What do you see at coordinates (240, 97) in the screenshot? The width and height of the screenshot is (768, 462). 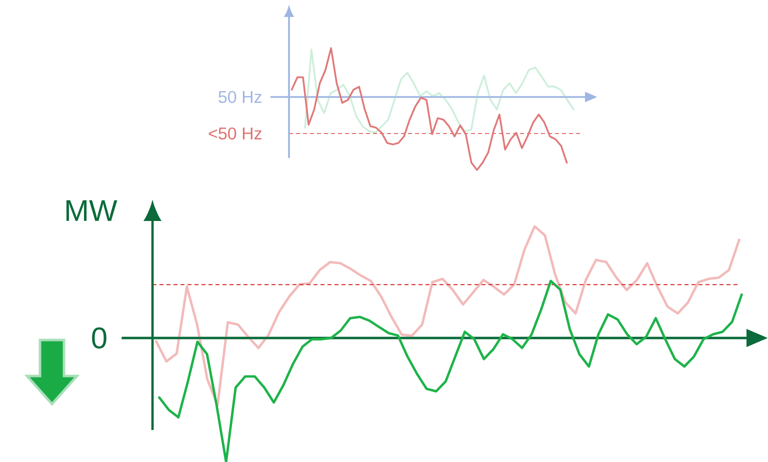 I see `ref-line-label: 50 Hz` at bounding box center [240, 97].